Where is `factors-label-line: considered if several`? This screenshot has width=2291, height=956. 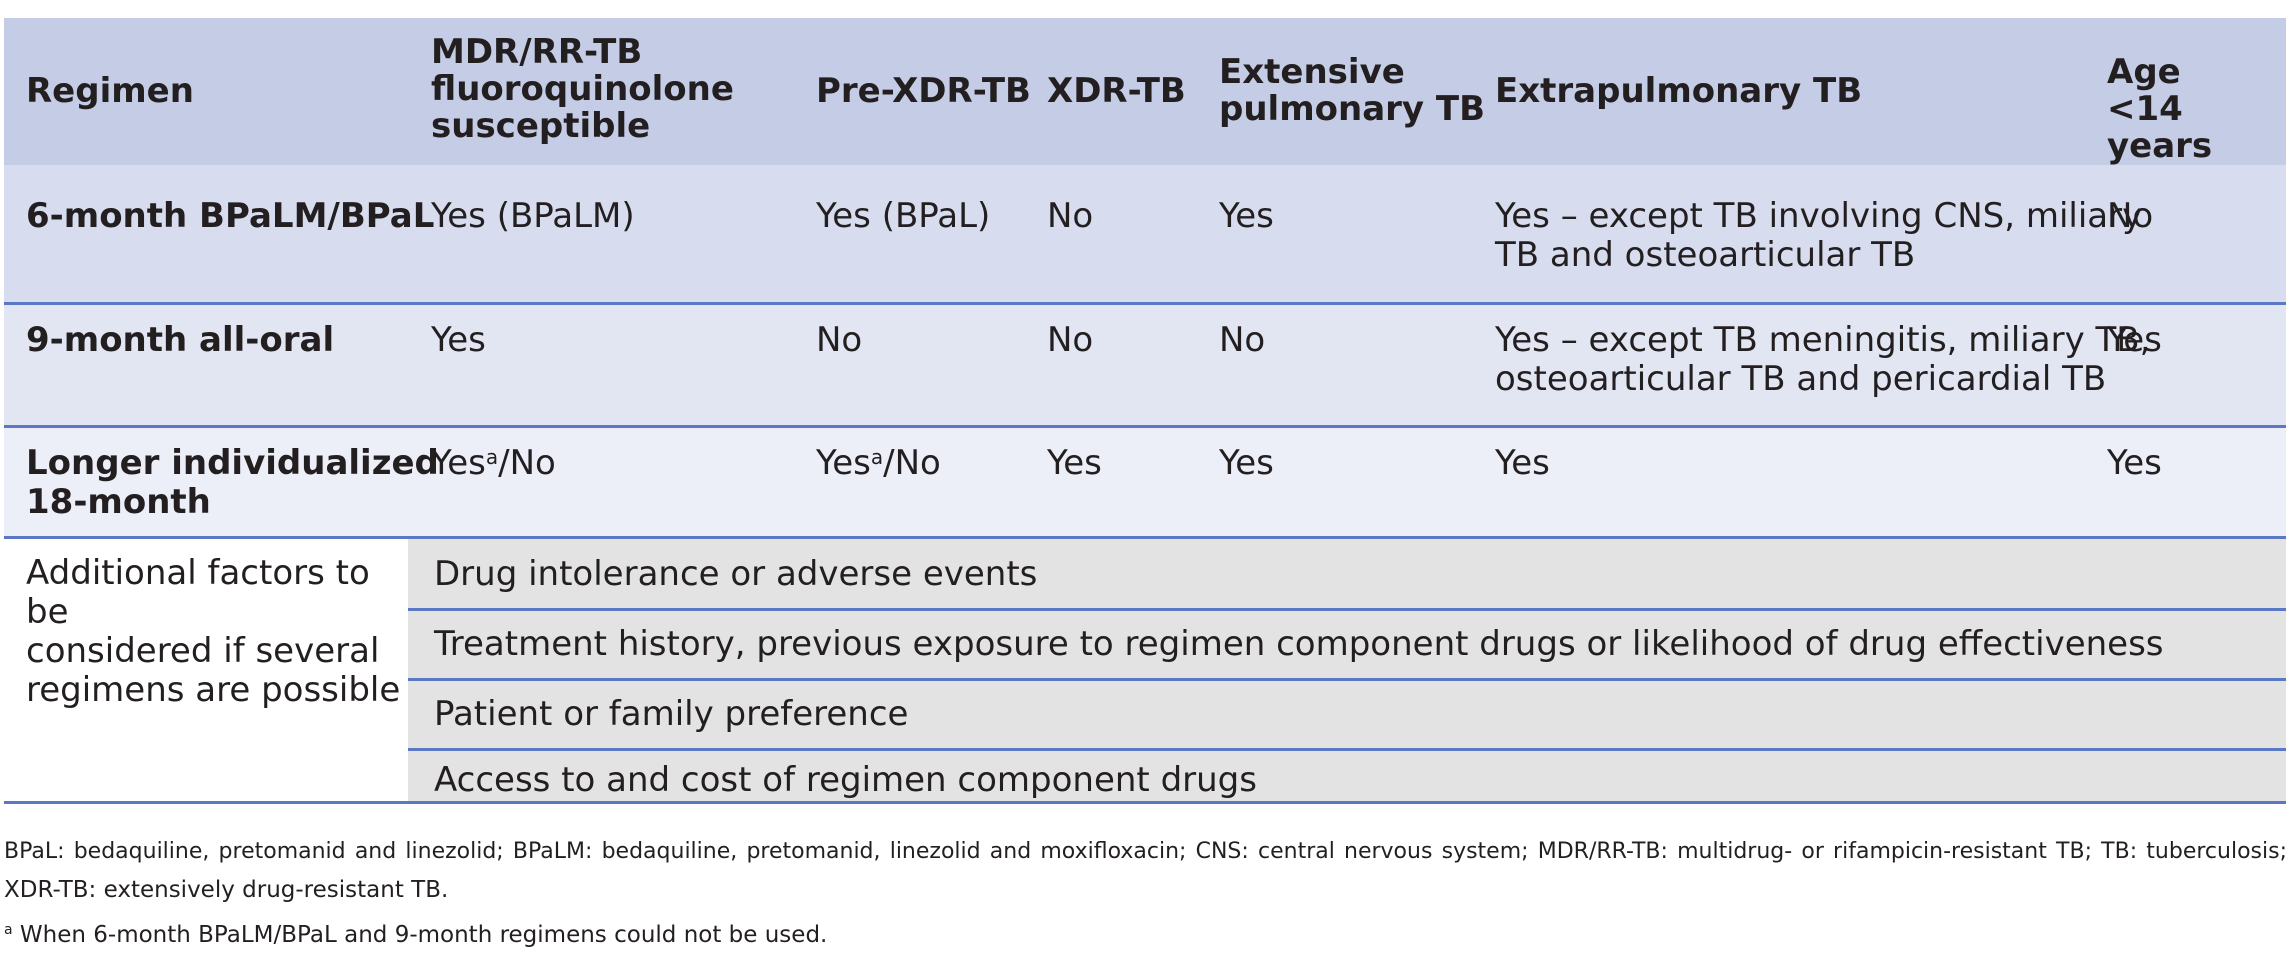 factors-label-line: considered if several is located at coordinates (203, 651).